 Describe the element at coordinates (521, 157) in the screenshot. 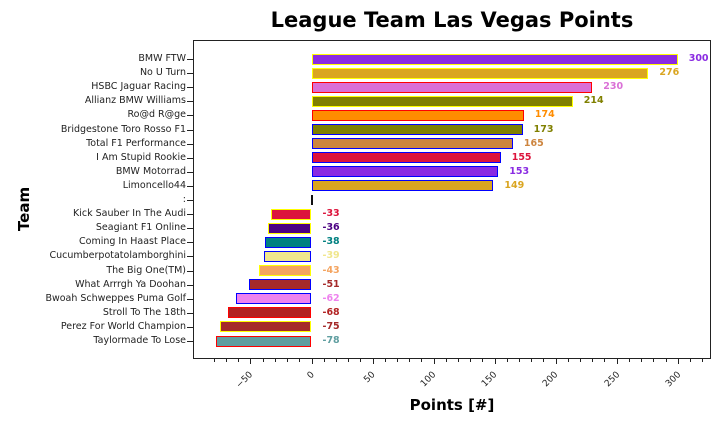

I see `value-label: 155` at that location.